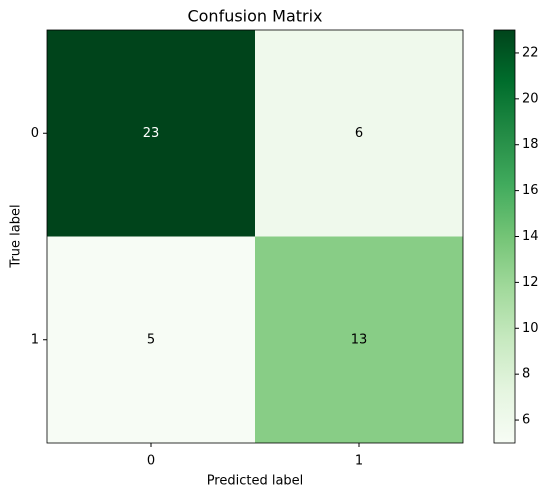 This screenshot has width=550, height=494. What do you see at coordinates (530, 236) in the screenshot?
I see `colorbar-tick-label: 14` at bounding box center [530, 236].